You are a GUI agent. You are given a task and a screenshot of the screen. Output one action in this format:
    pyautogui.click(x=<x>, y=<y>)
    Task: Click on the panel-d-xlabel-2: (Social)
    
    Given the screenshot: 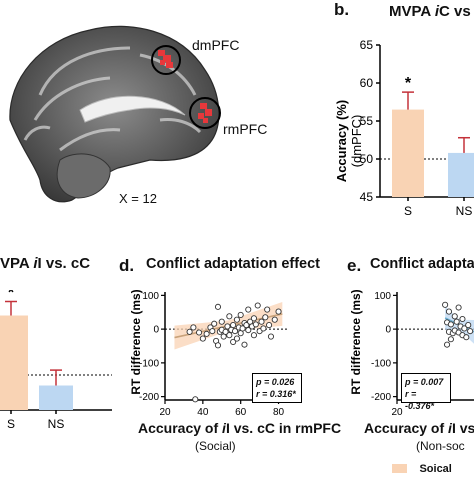 What is the action you would take?
    pyautogui.click(x=215, y=446)
    